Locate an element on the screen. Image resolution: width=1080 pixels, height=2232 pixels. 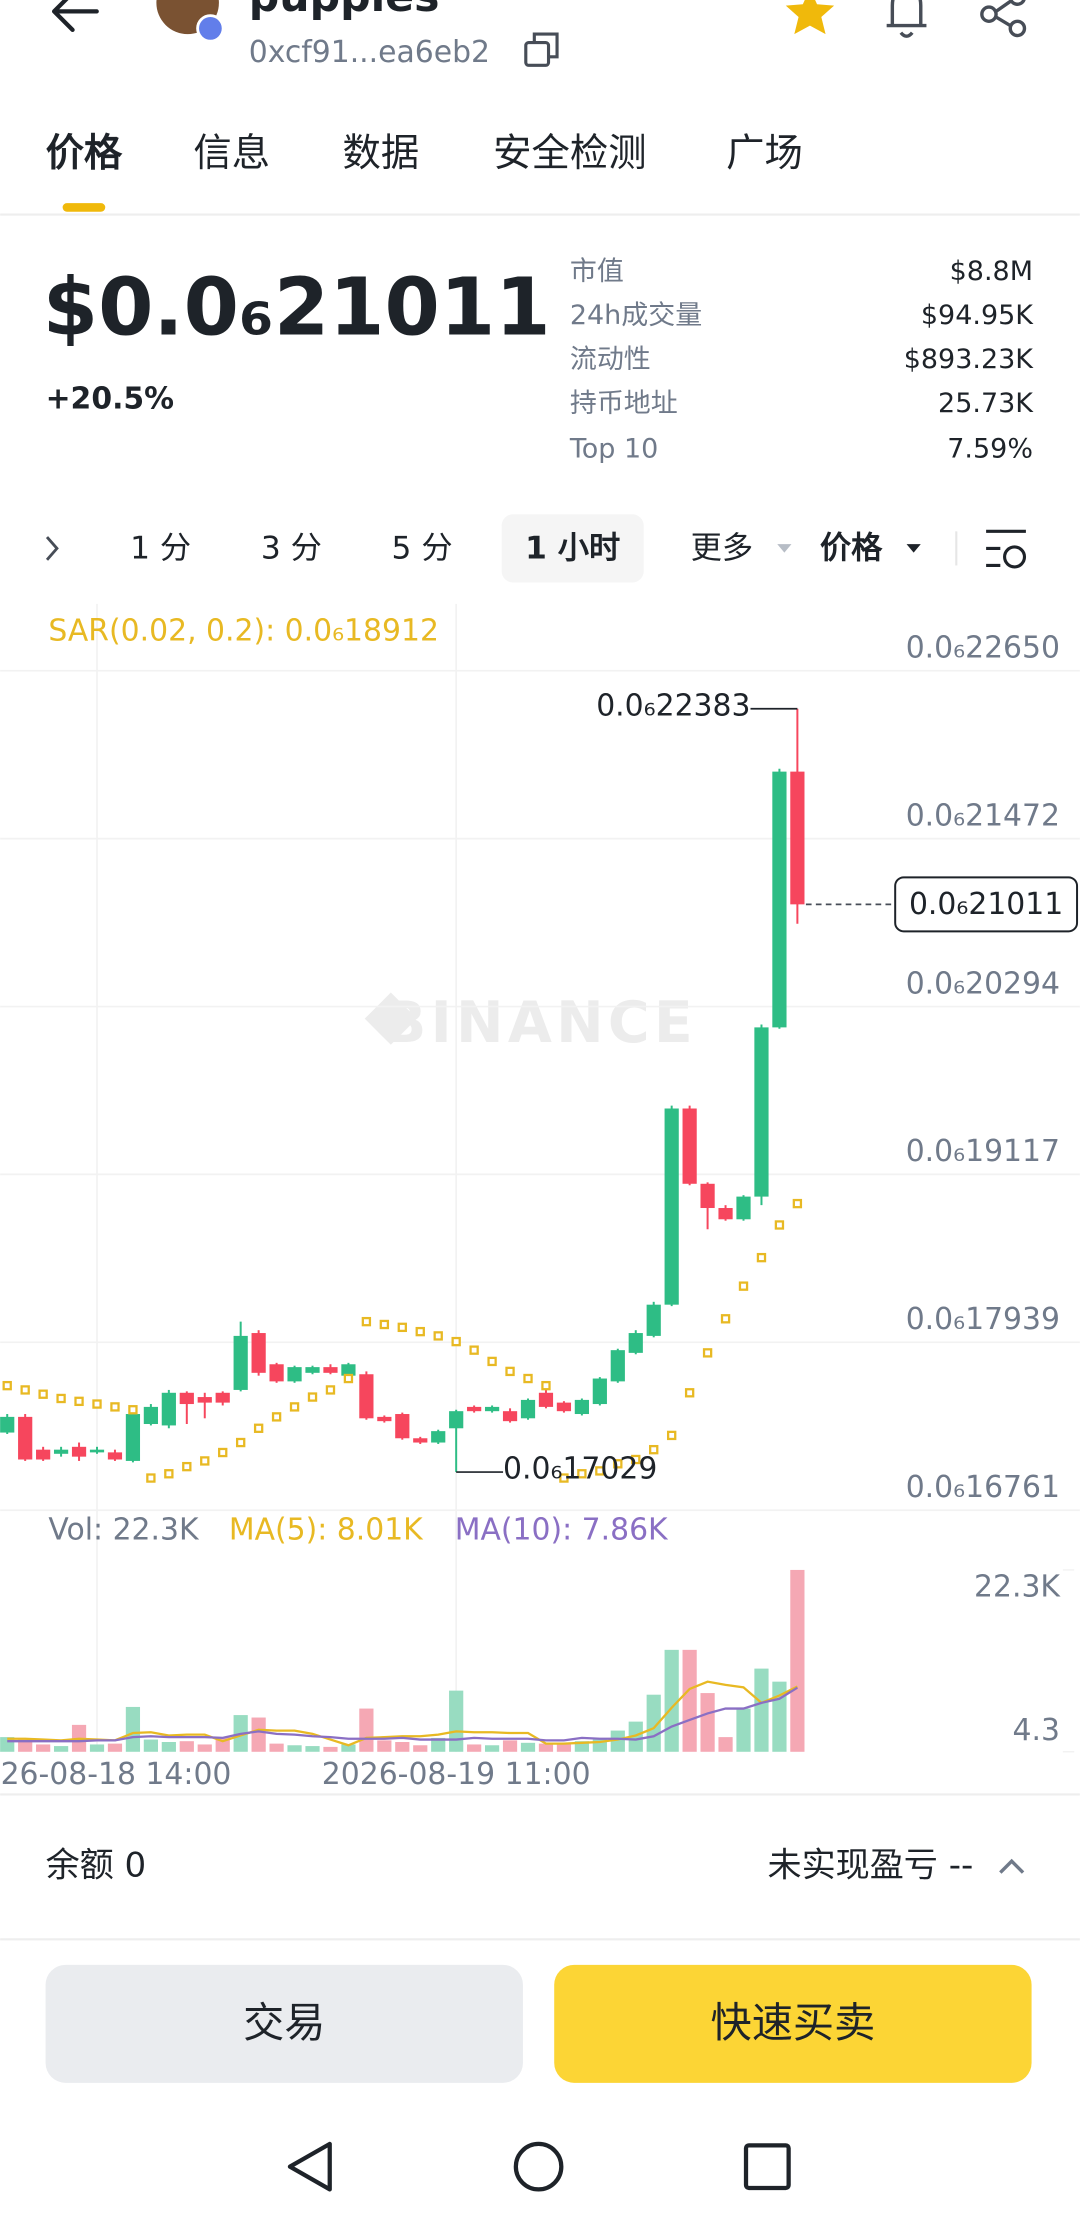
watermark: BINANCE is located at coordinates (540, 1023).